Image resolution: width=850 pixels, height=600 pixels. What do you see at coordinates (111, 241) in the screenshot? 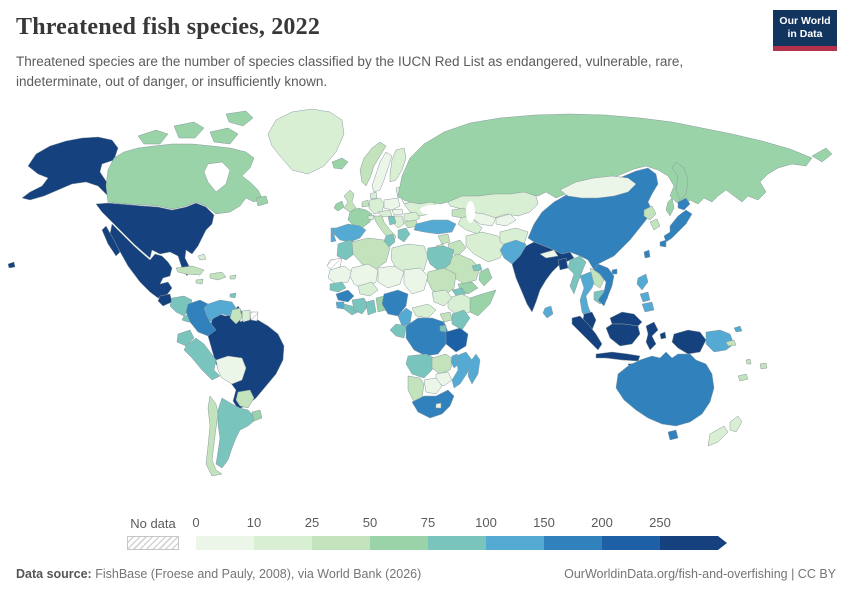
I see `country-baja` at bounding box center [111, 241].